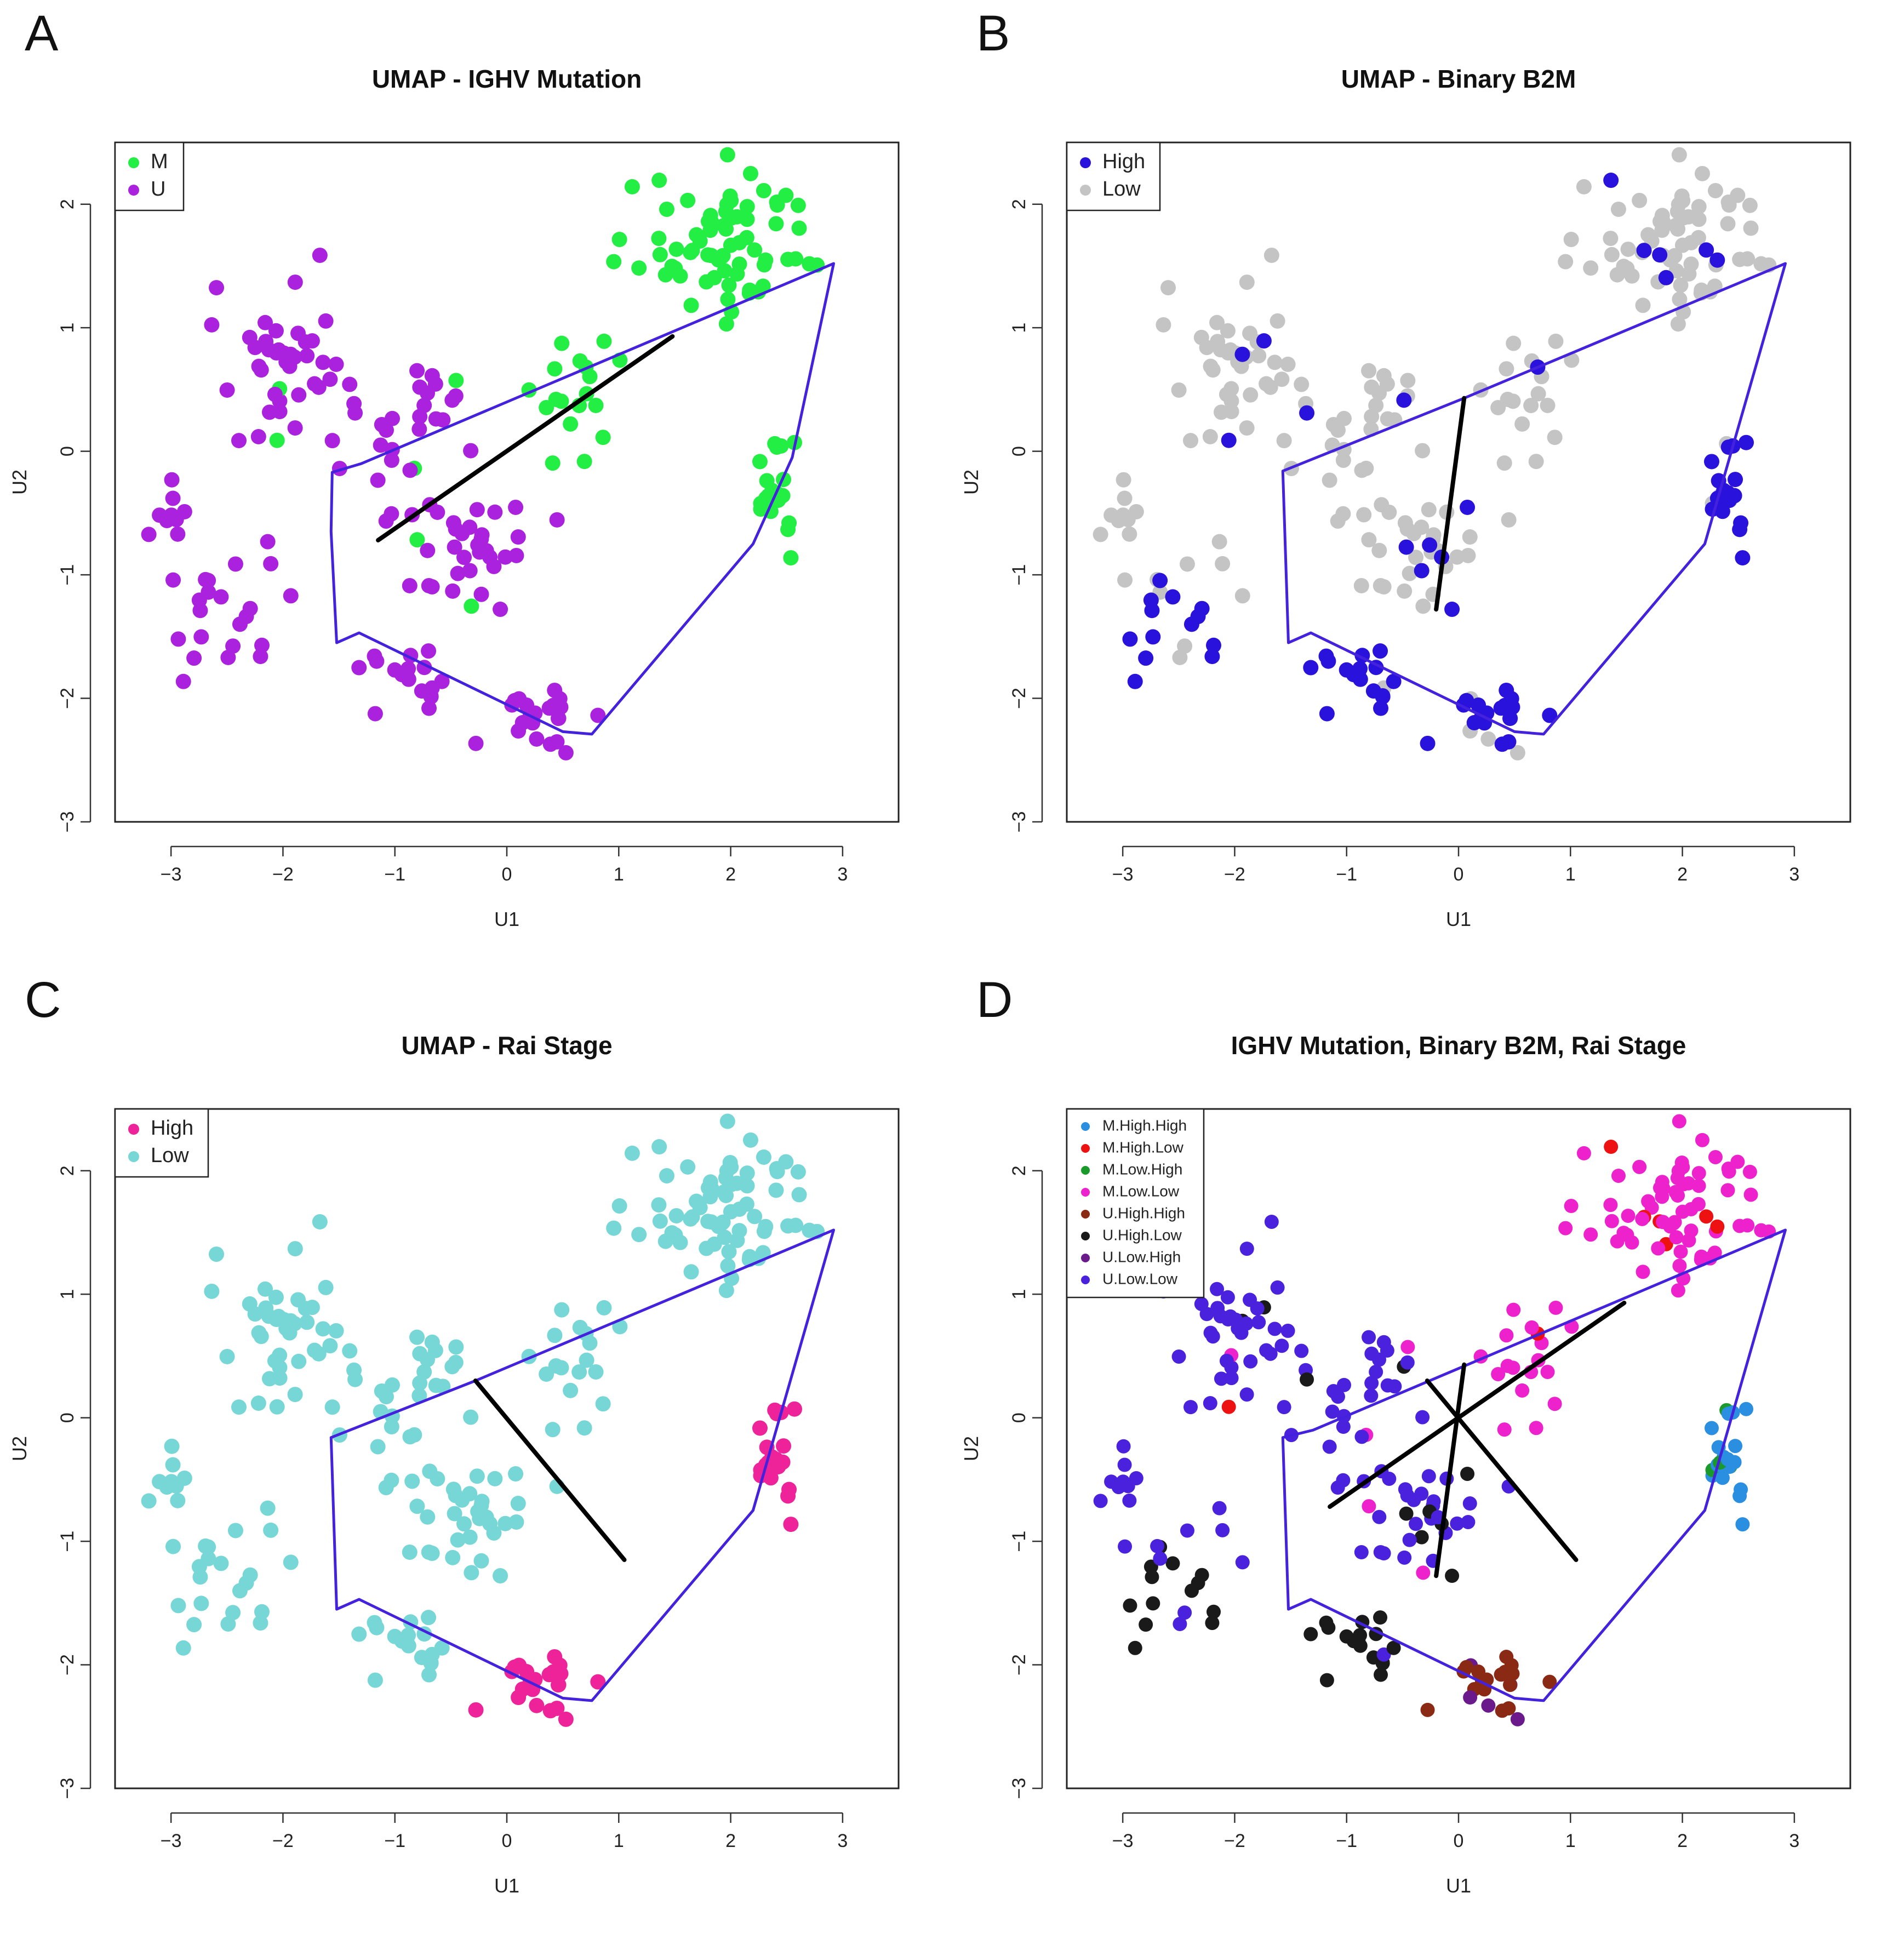  Describe the element at coordinates (394, 1841) in the screenshot. I see `x-tick-label: −1` at that location.